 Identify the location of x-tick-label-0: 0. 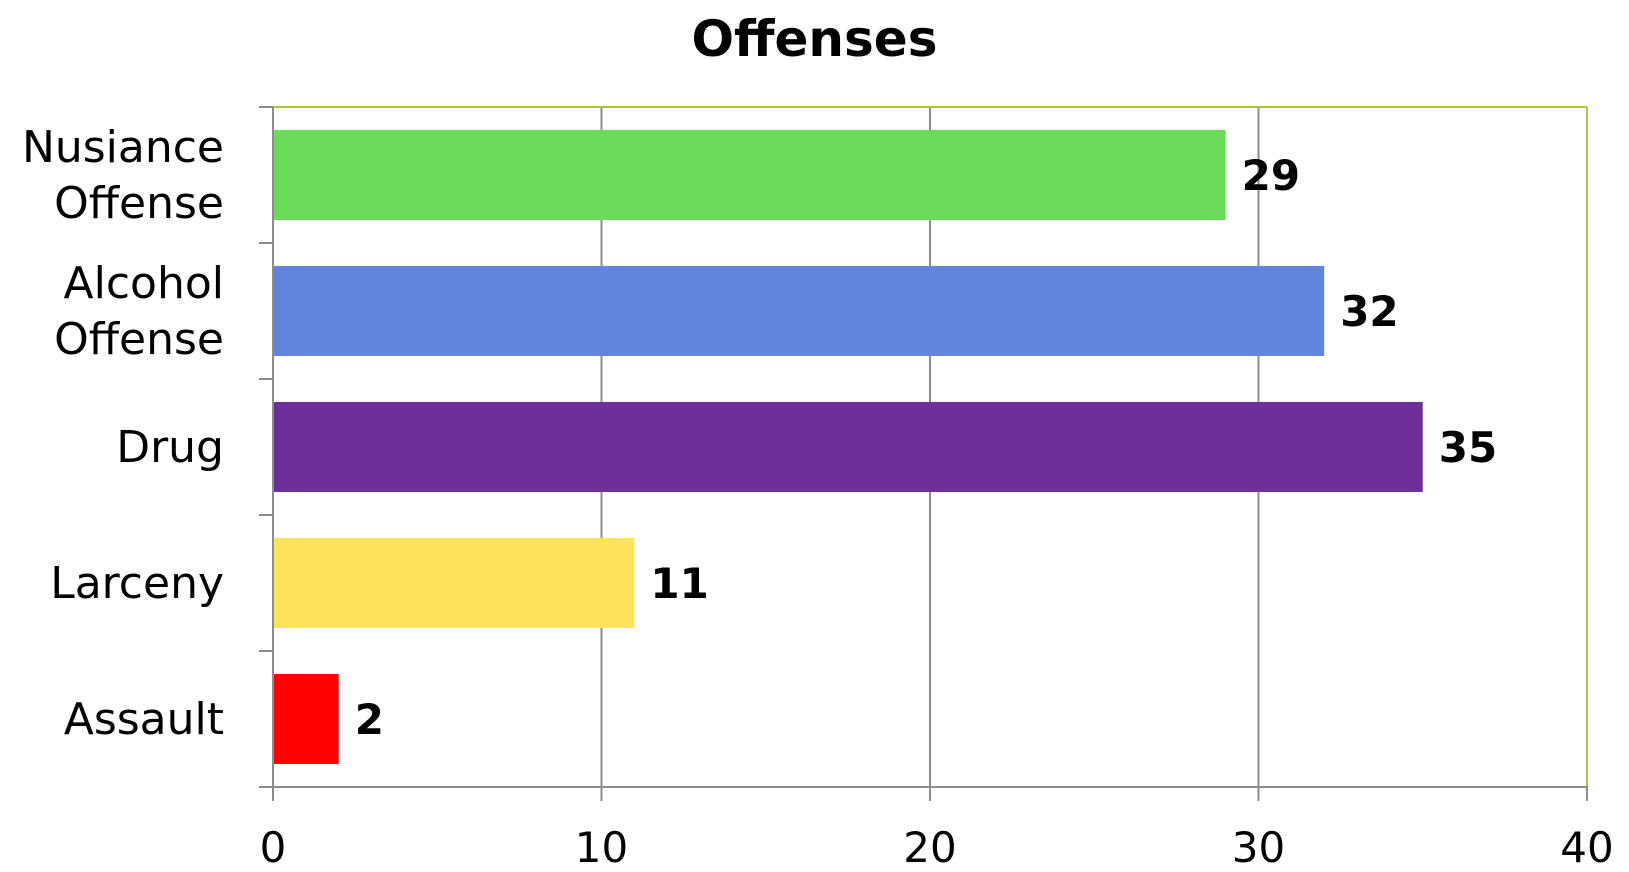
(273, 847).